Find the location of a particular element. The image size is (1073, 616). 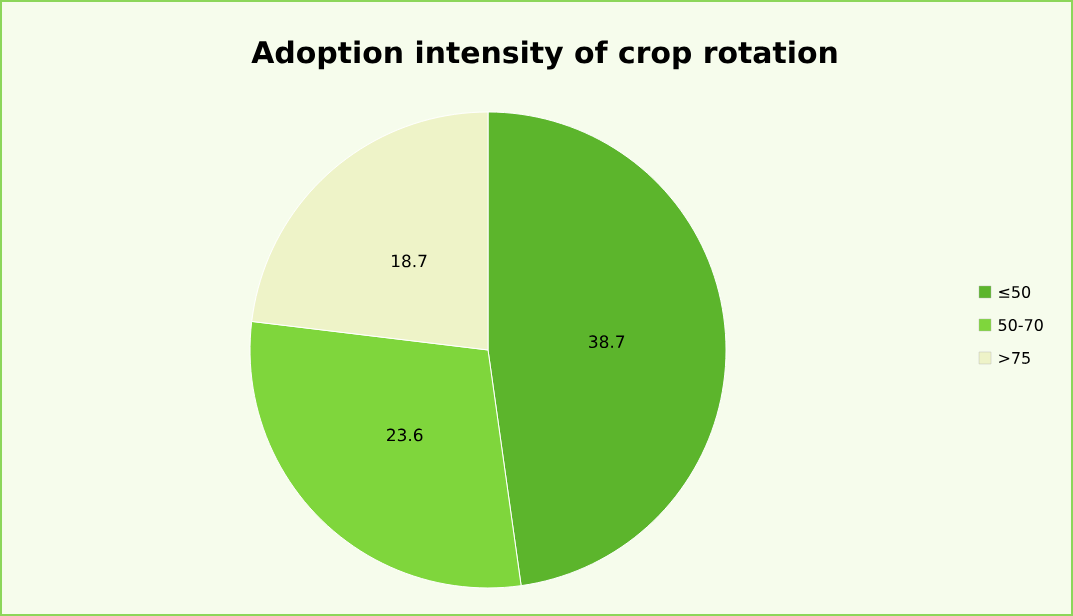

data-label: 23.6 is located at coordinates (405, 435).